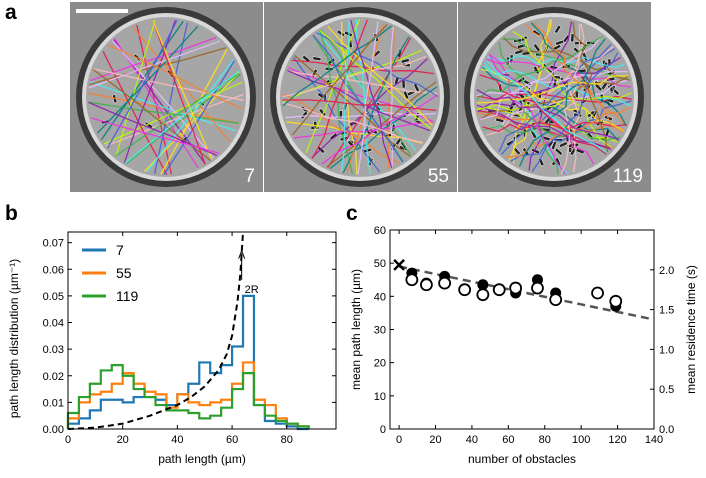 The image size is (706, 478). I want to click on theory-curve, so click(156, 330).